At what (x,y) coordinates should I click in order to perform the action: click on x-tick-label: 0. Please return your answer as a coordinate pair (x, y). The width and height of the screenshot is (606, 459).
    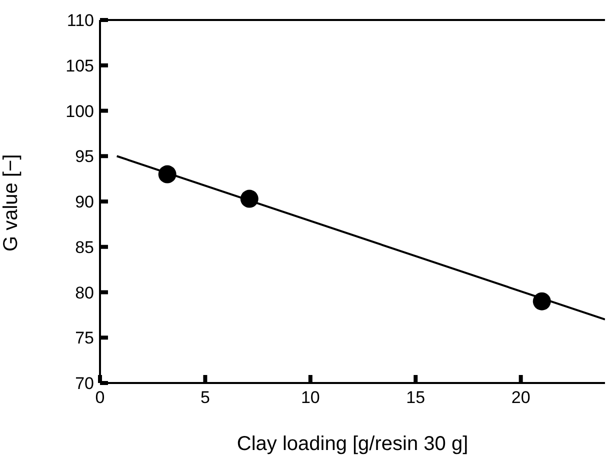
    Looking at the image, I should click on (100, 397).